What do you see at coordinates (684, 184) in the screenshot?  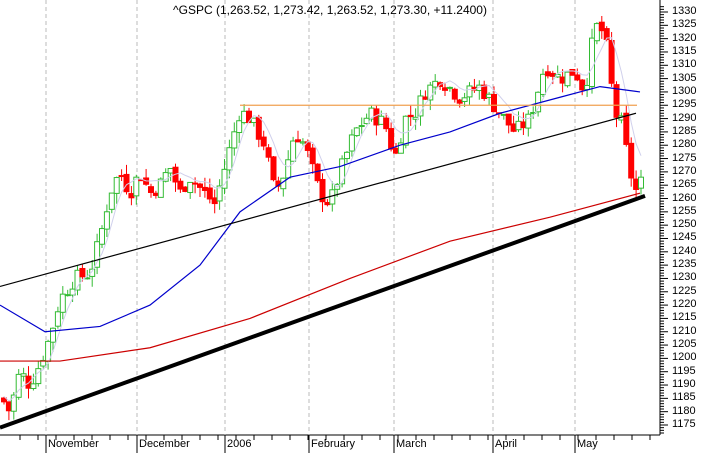 I see `y-axis-label: 1265` at bounding box center [684, 184].